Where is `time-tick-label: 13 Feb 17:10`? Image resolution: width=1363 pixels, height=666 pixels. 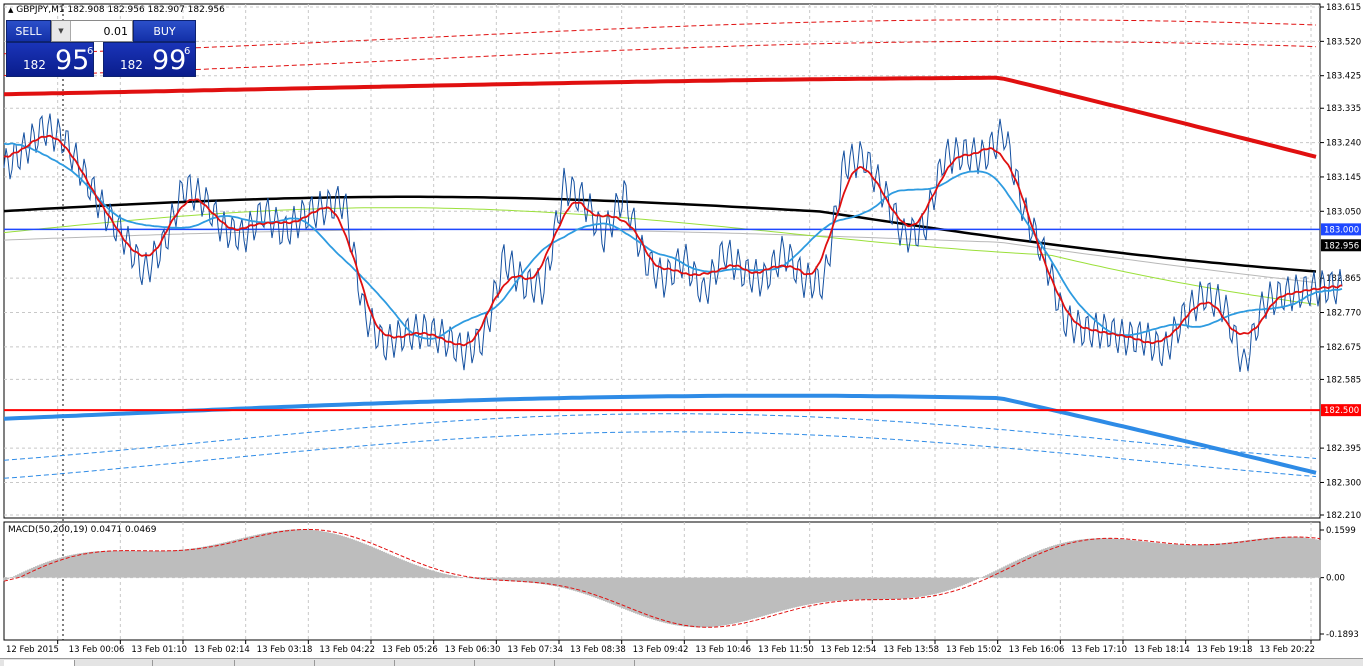
time-tick-label: 13 Feb 17:10 is located at coordinates (1099, 650).